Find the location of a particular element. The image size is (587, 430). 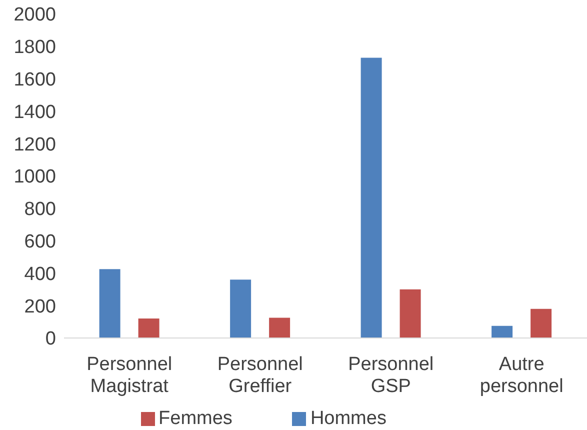

x-tick-label: Autre personnel is located at coordinates (522, 375).